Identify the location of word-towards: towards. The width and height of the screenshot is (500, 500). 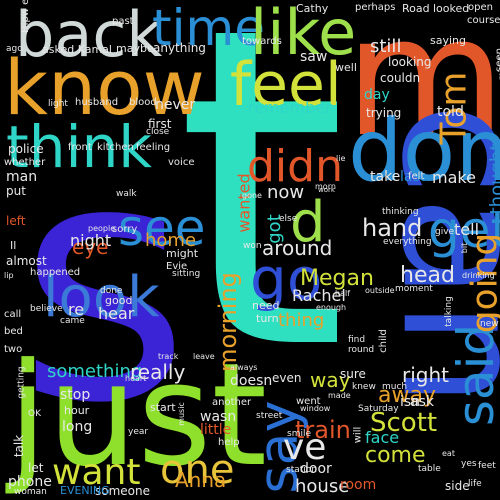
(262, 41).